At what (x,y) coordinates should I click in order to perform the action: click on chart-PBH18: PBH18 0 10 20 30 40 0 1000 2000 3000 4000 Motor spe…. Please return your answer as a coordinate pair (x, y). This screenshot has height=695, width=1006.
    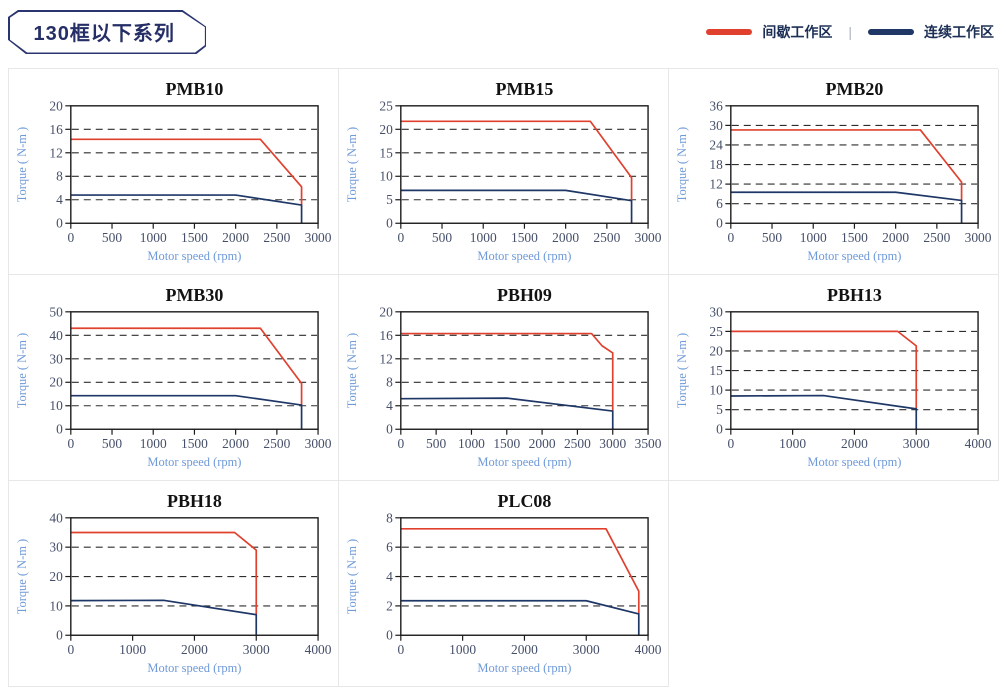
    Looking at the image, I should click on (173, 583).